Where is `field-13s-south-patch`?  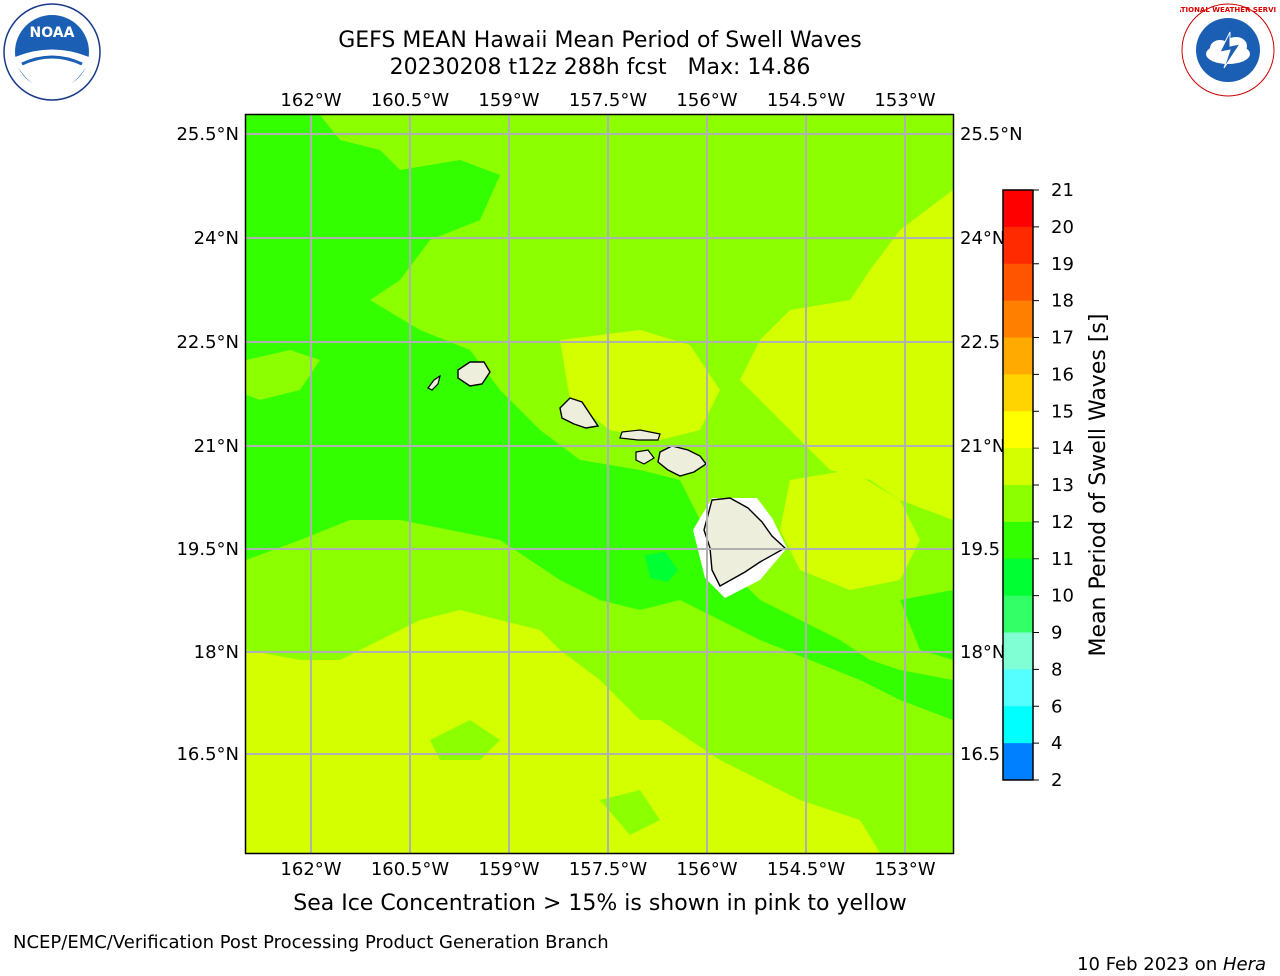
field-13s-south-patch is located at coordinates (465, 740).